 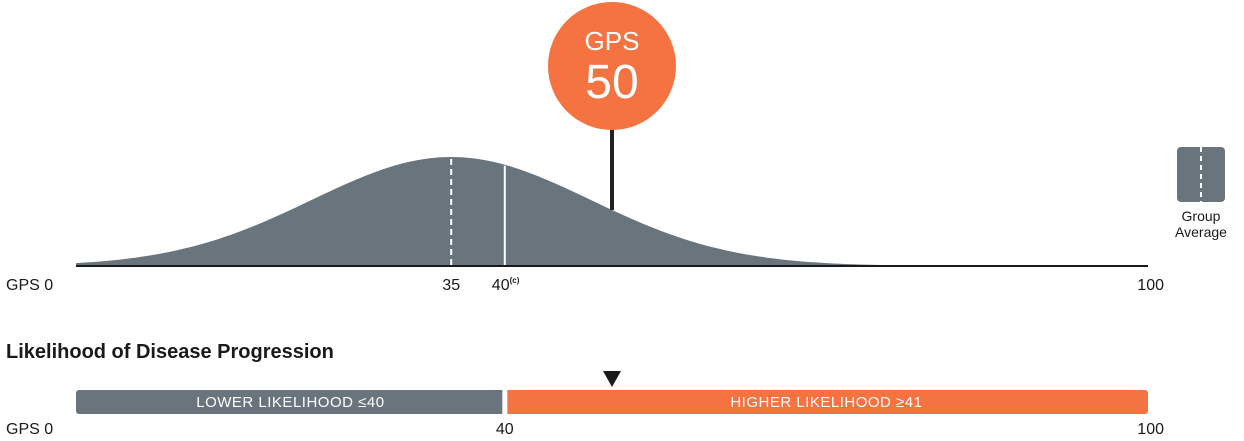 I want to click on higher-likelihood-segment, so click(x=826, y=402).